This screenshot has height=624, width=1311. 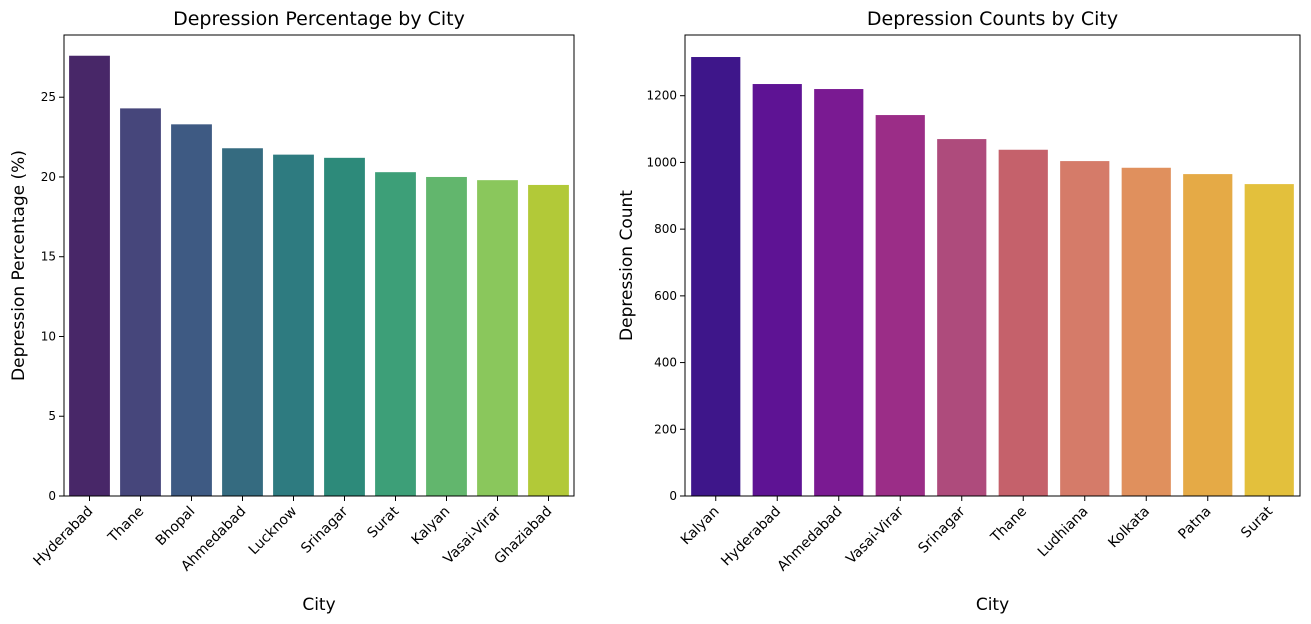 What do you see at coordinates (992, 19) in the screenshot?
I see `chart-title: Depression Counts by City` at bounding box center [992, 19].